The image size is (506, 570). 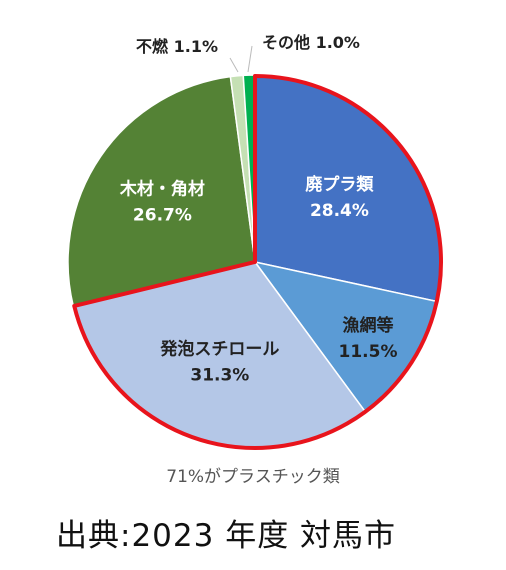 I want to click on slice-fishing-nets-value: 11.5%, so click(x=368, y=352).